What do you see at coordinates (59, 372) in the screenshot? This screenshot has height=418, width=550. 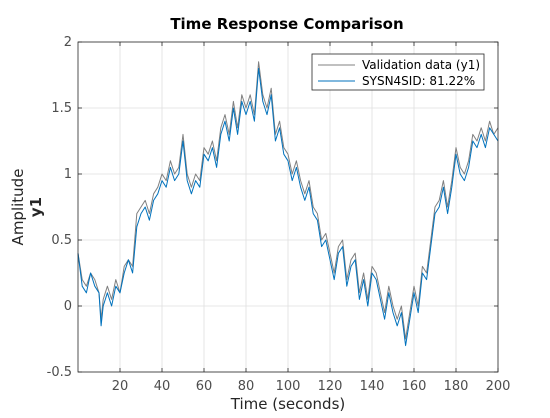 I see `y-tick-label-0: -0.5` at bounding box center [59, 372].